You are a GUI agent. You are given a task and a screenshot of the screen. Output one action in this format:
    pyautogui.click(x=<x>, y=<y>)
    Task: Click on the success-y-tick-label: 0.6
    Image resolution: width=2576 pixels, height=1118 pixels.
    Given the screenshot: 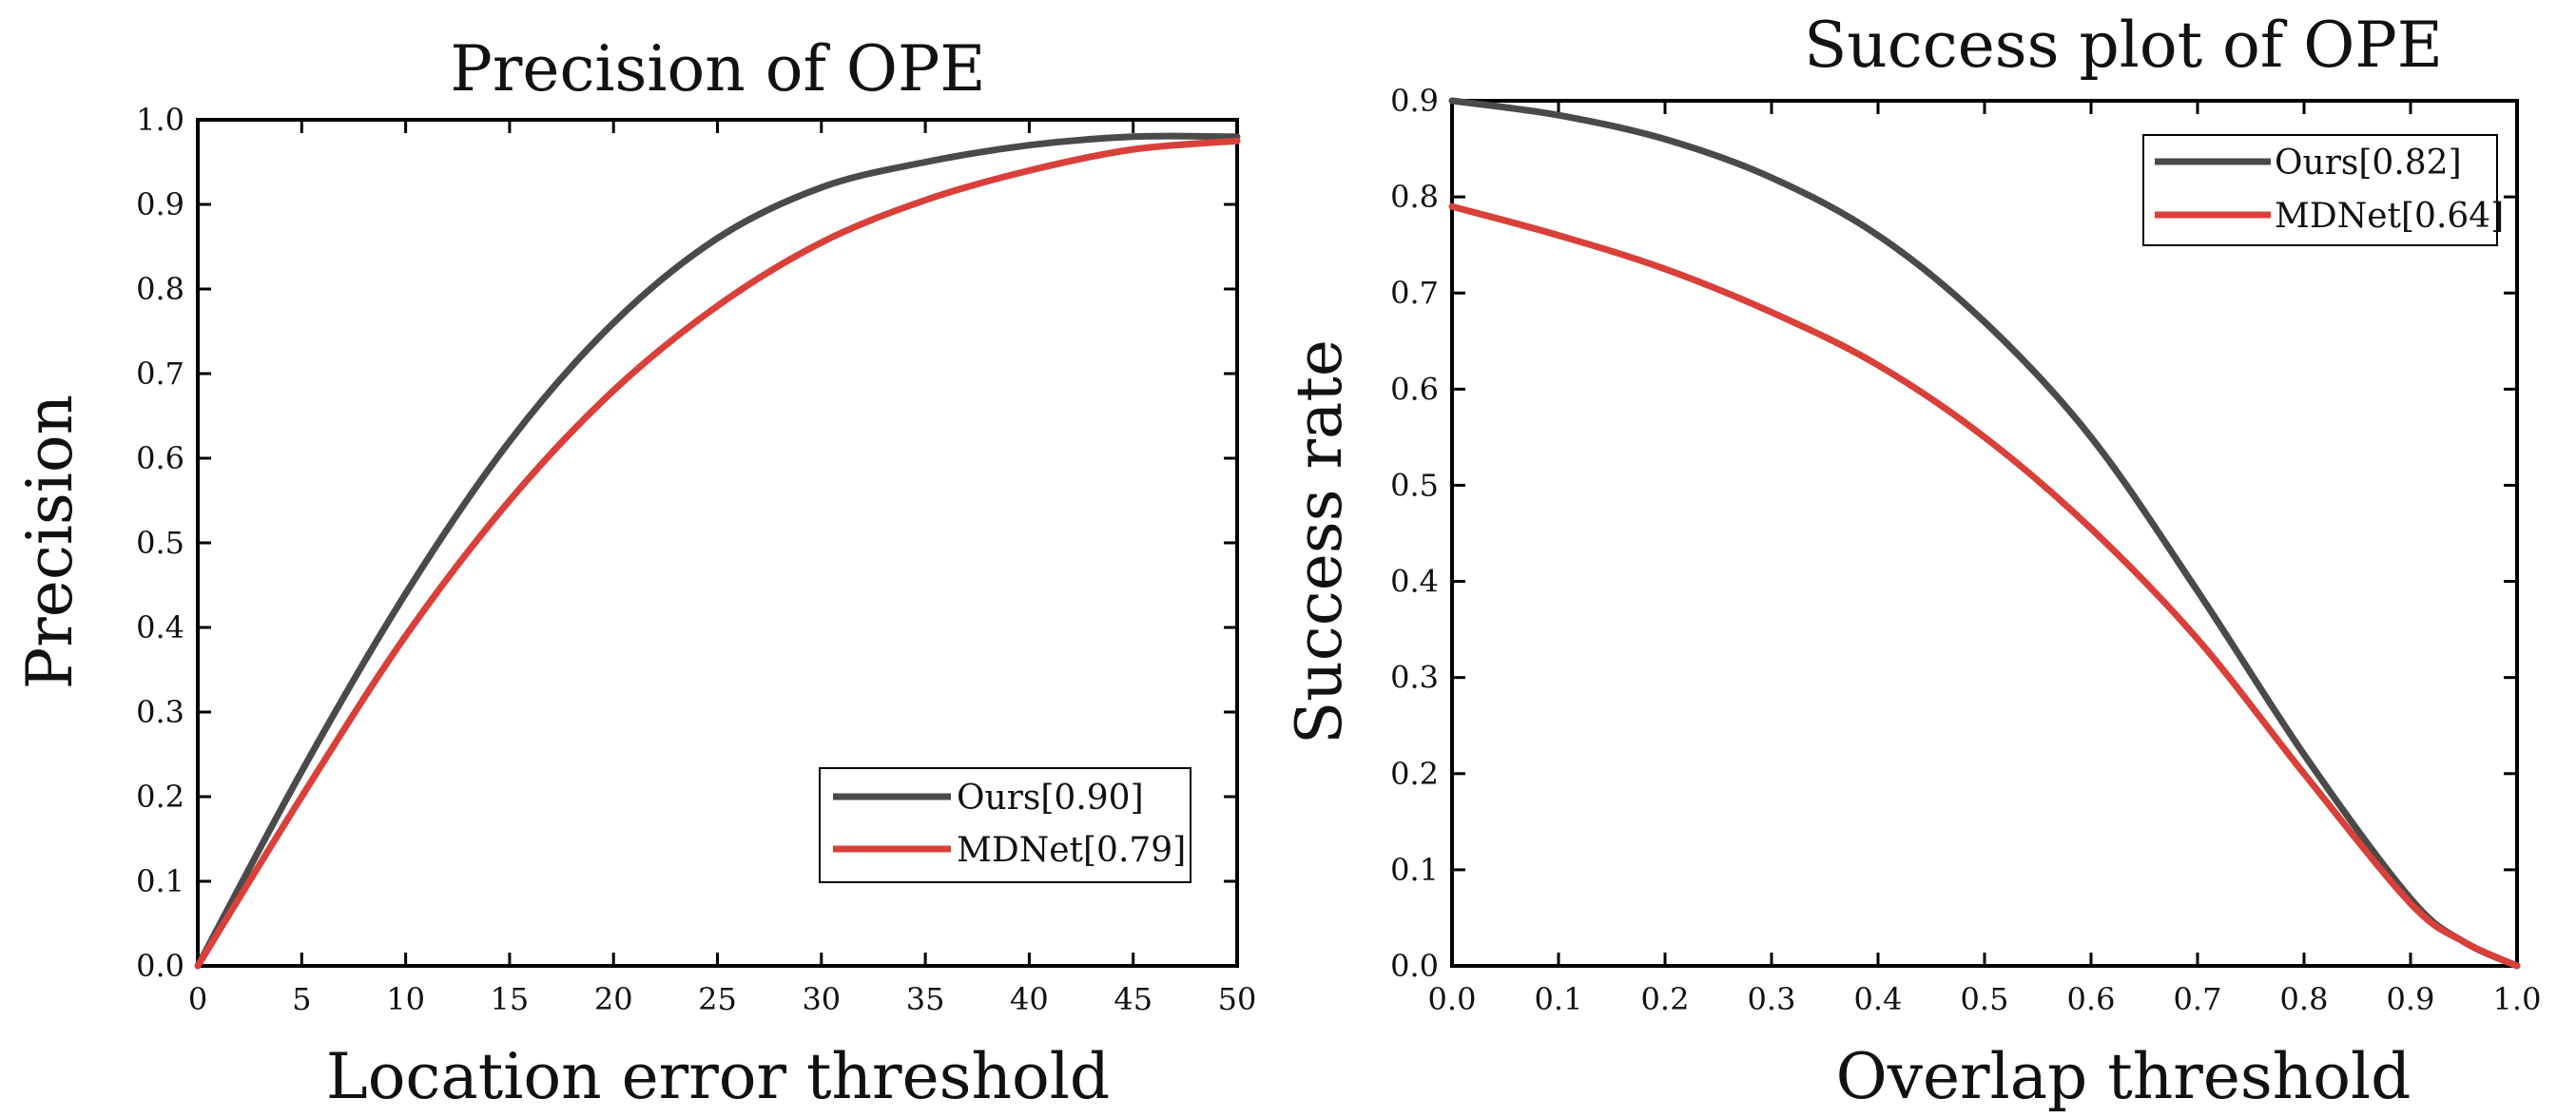 What is the action you would take?
    pyautogui.click(x=1414, y=389)
    